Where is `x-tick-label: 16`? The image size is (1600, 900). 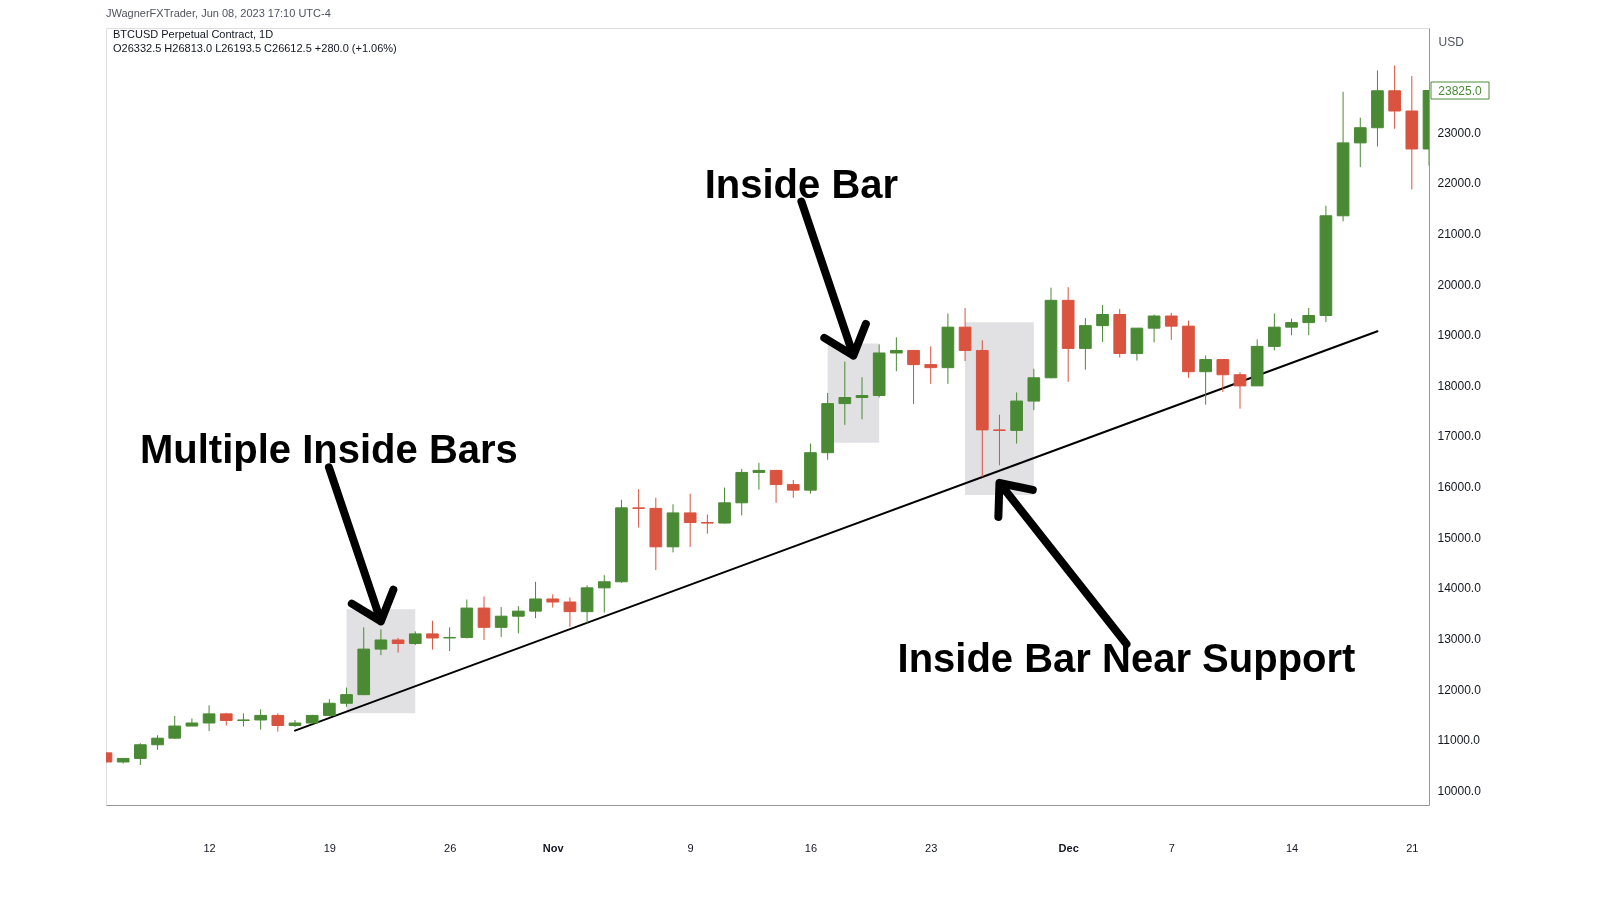
x-tick-label: 16 is located at coordinates (811, 847).